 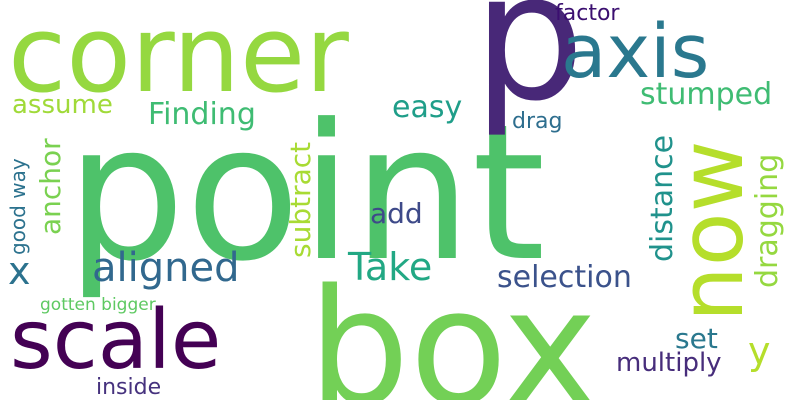 What do you see at coordinates (98, 305) in the screenshot?
I see `word-gotten-bigger: gotten bigger` at bounding box center [98, 305].